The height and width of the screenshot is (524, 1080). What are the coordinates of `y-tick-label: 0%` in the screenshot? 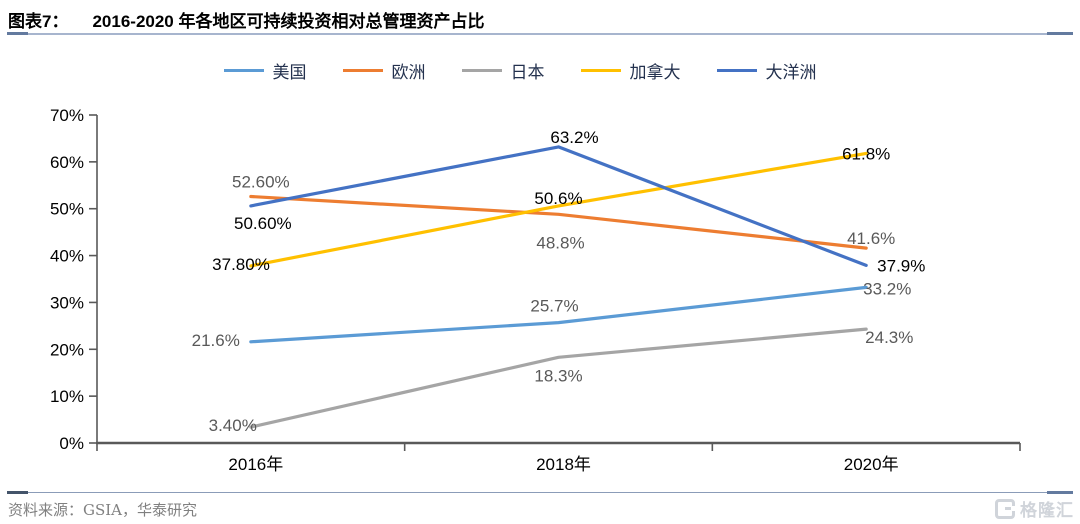 It's located at (71, 443).